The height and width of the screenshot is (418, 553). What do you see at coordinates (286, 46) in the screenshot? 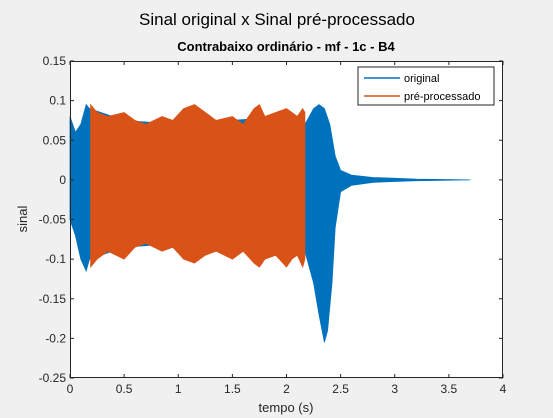
I see `chart-title: Contrabaixo ordinário - mf - 1c - B4` at bounding box center [286, 46].